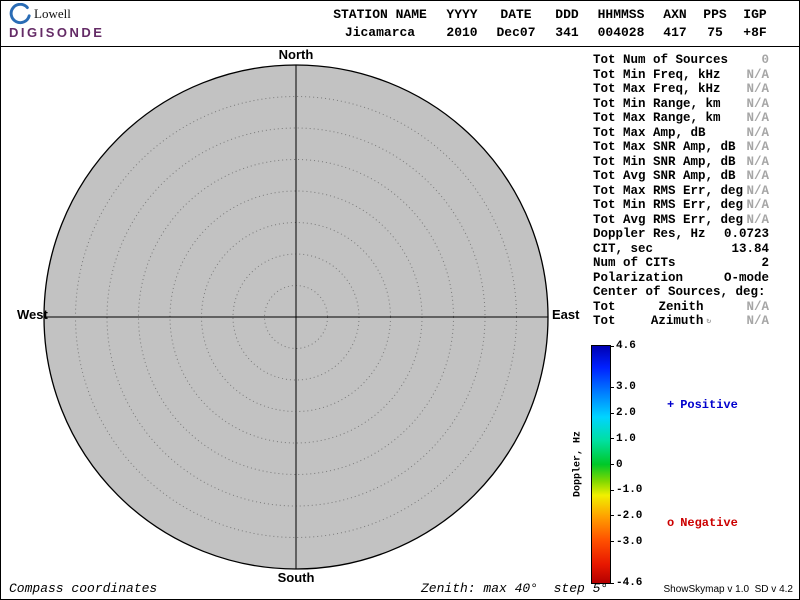 Image resolution: width=800 pixels, height=600 pixels. Describe the element at coordinates (661, 60) in the screenshot. I see `stat-label: Tot Num of Sources` at that location.